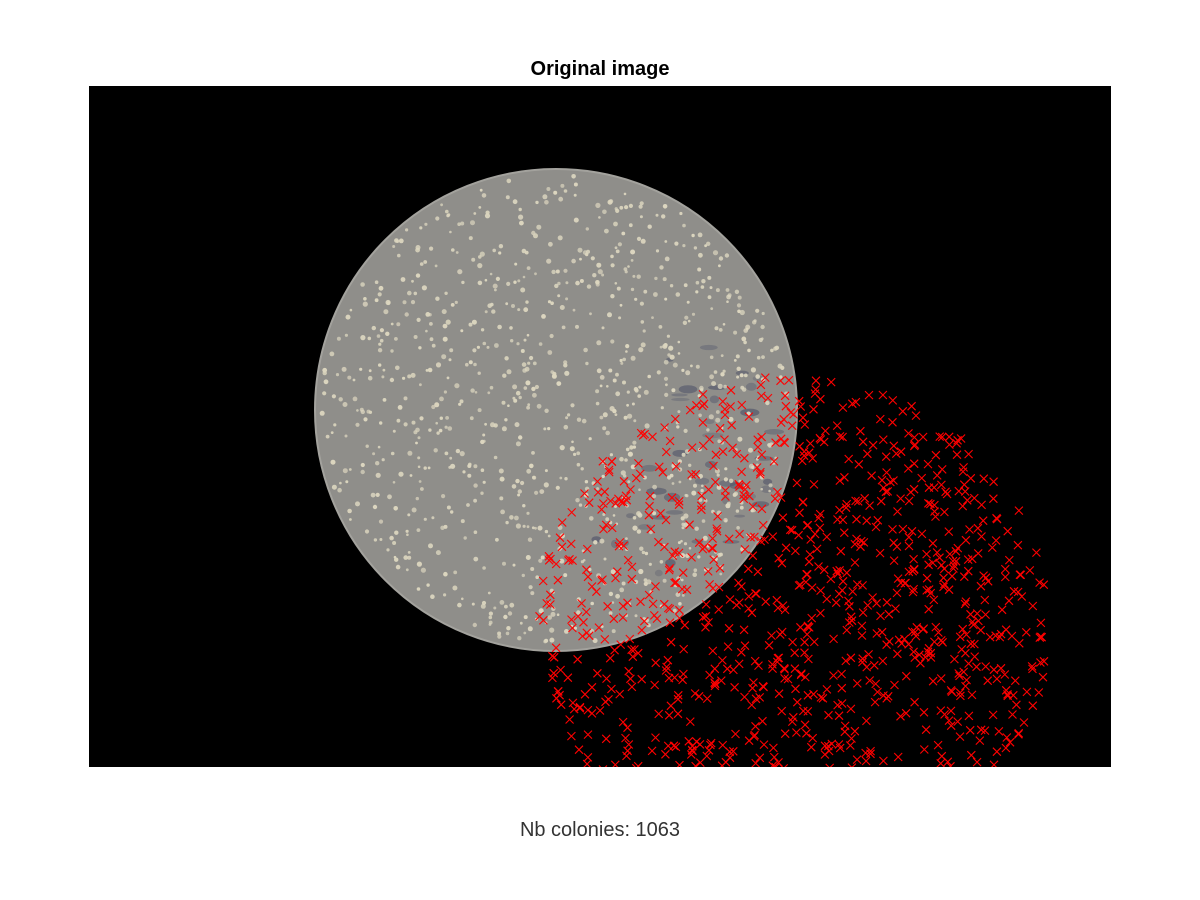 The height and width of the screenshot is (900, 1200). Describe the element at coordinates (774, 432) in the screenshot. I see `plate-smudge` at that location.